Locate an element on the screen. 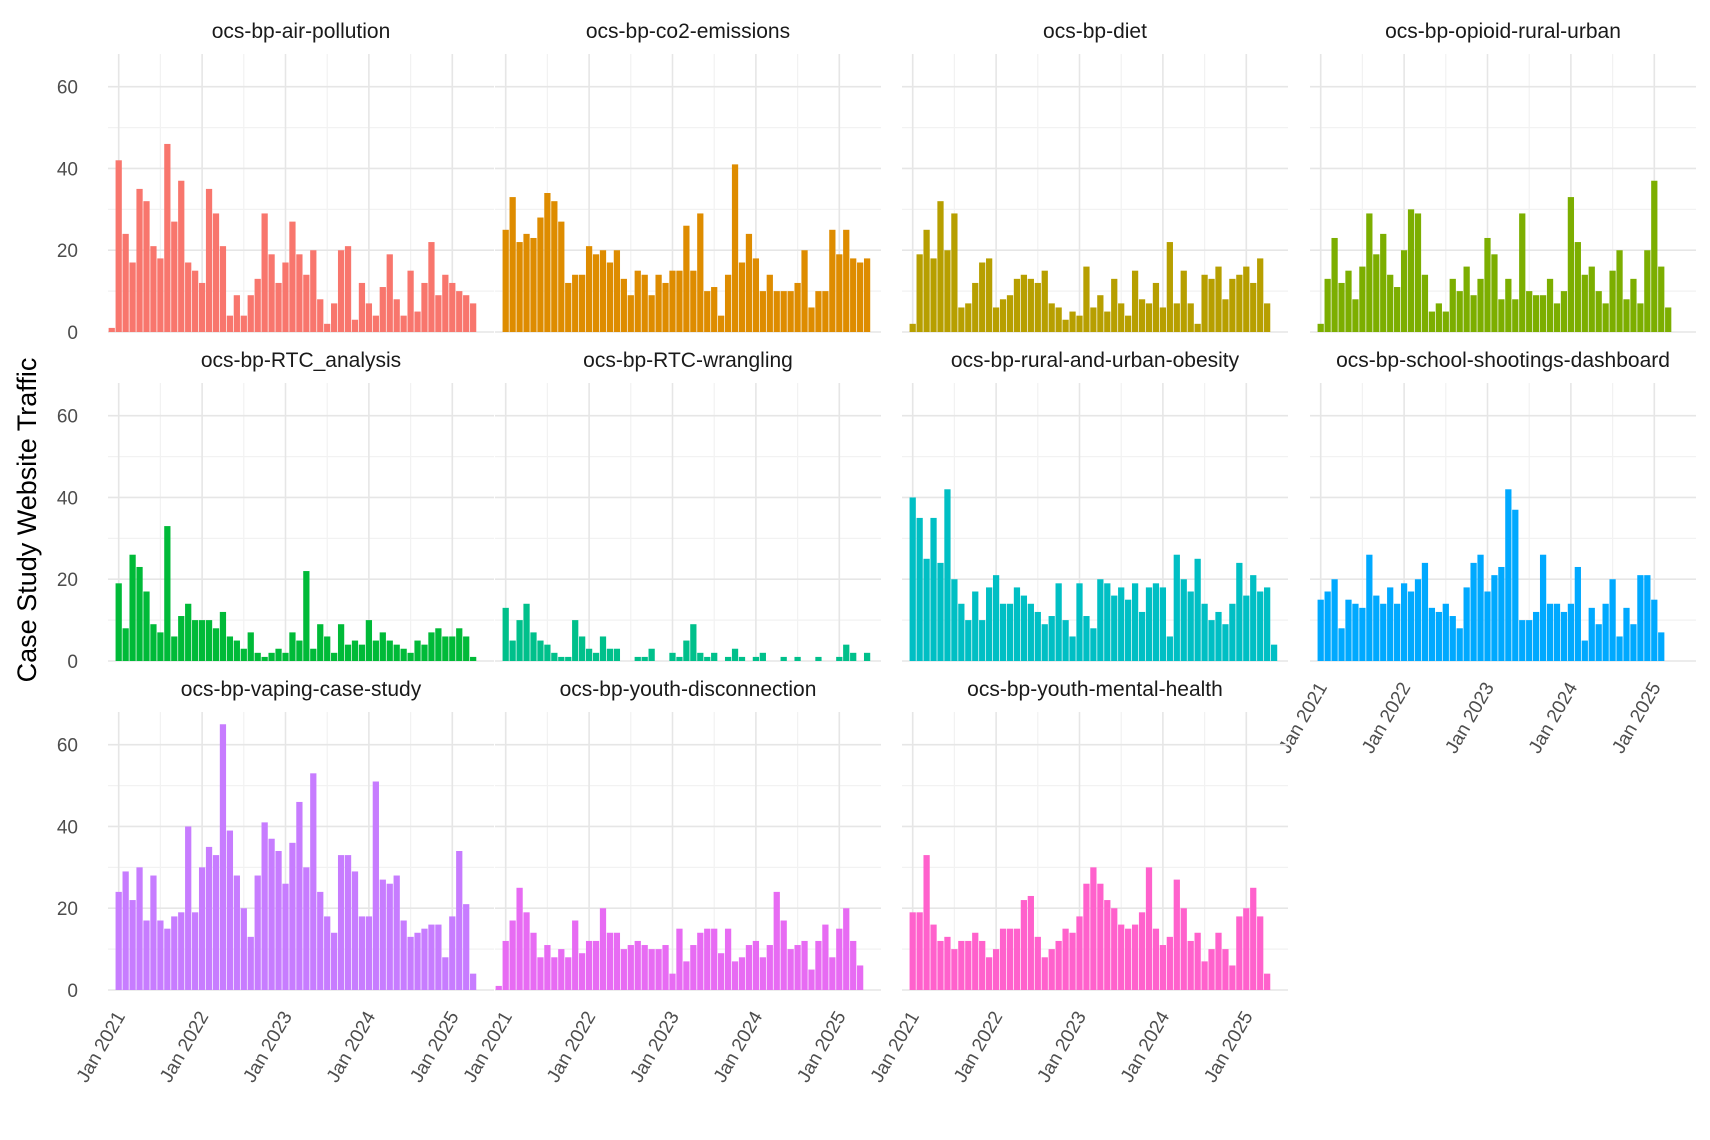 The height and width of the screenshot is (1140, 1710). facet-title: ocs-bp-RTC_analysis is located at coordinates (301, 360).